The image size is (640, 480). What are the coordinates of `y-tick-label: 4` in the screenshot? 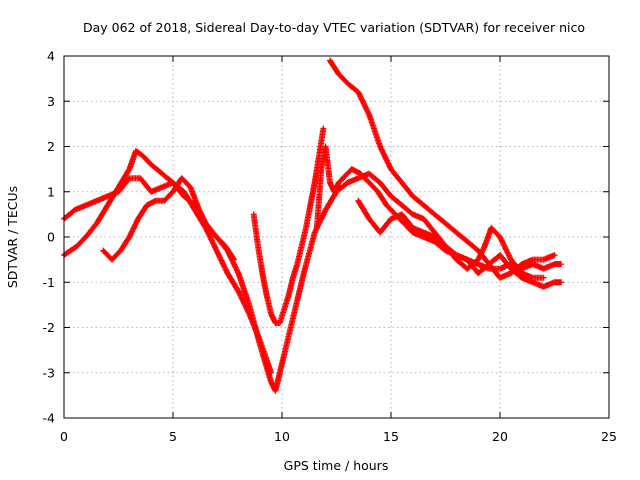 It's located at (51, 56).